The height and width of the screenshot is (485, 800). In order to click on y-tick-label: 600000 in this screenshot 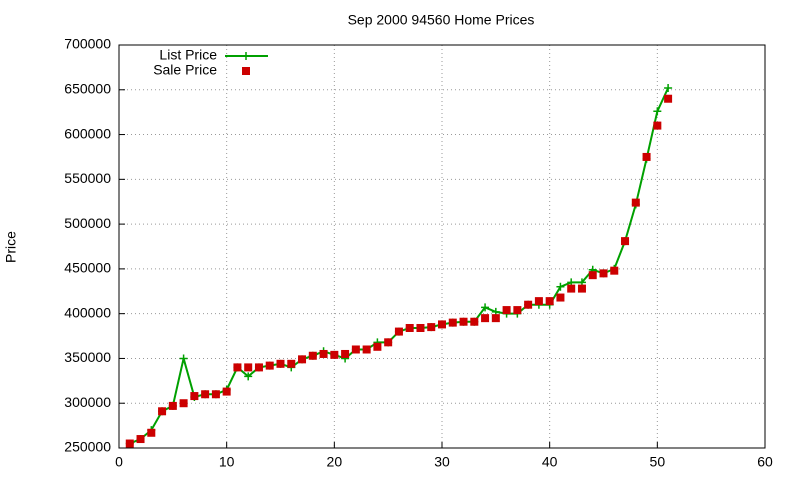, I will do `click(87, 133)`.